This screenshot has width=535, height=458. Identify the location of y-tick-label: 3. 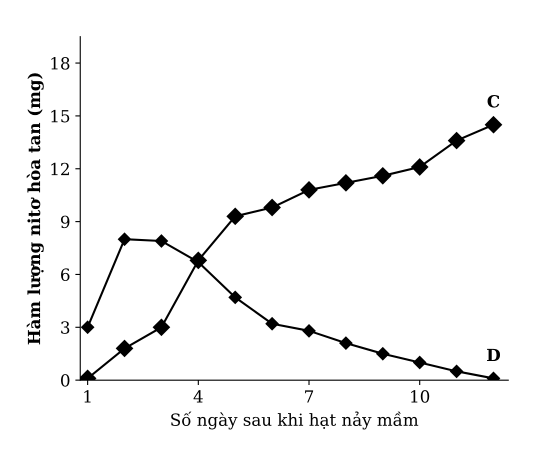
(65, 327).